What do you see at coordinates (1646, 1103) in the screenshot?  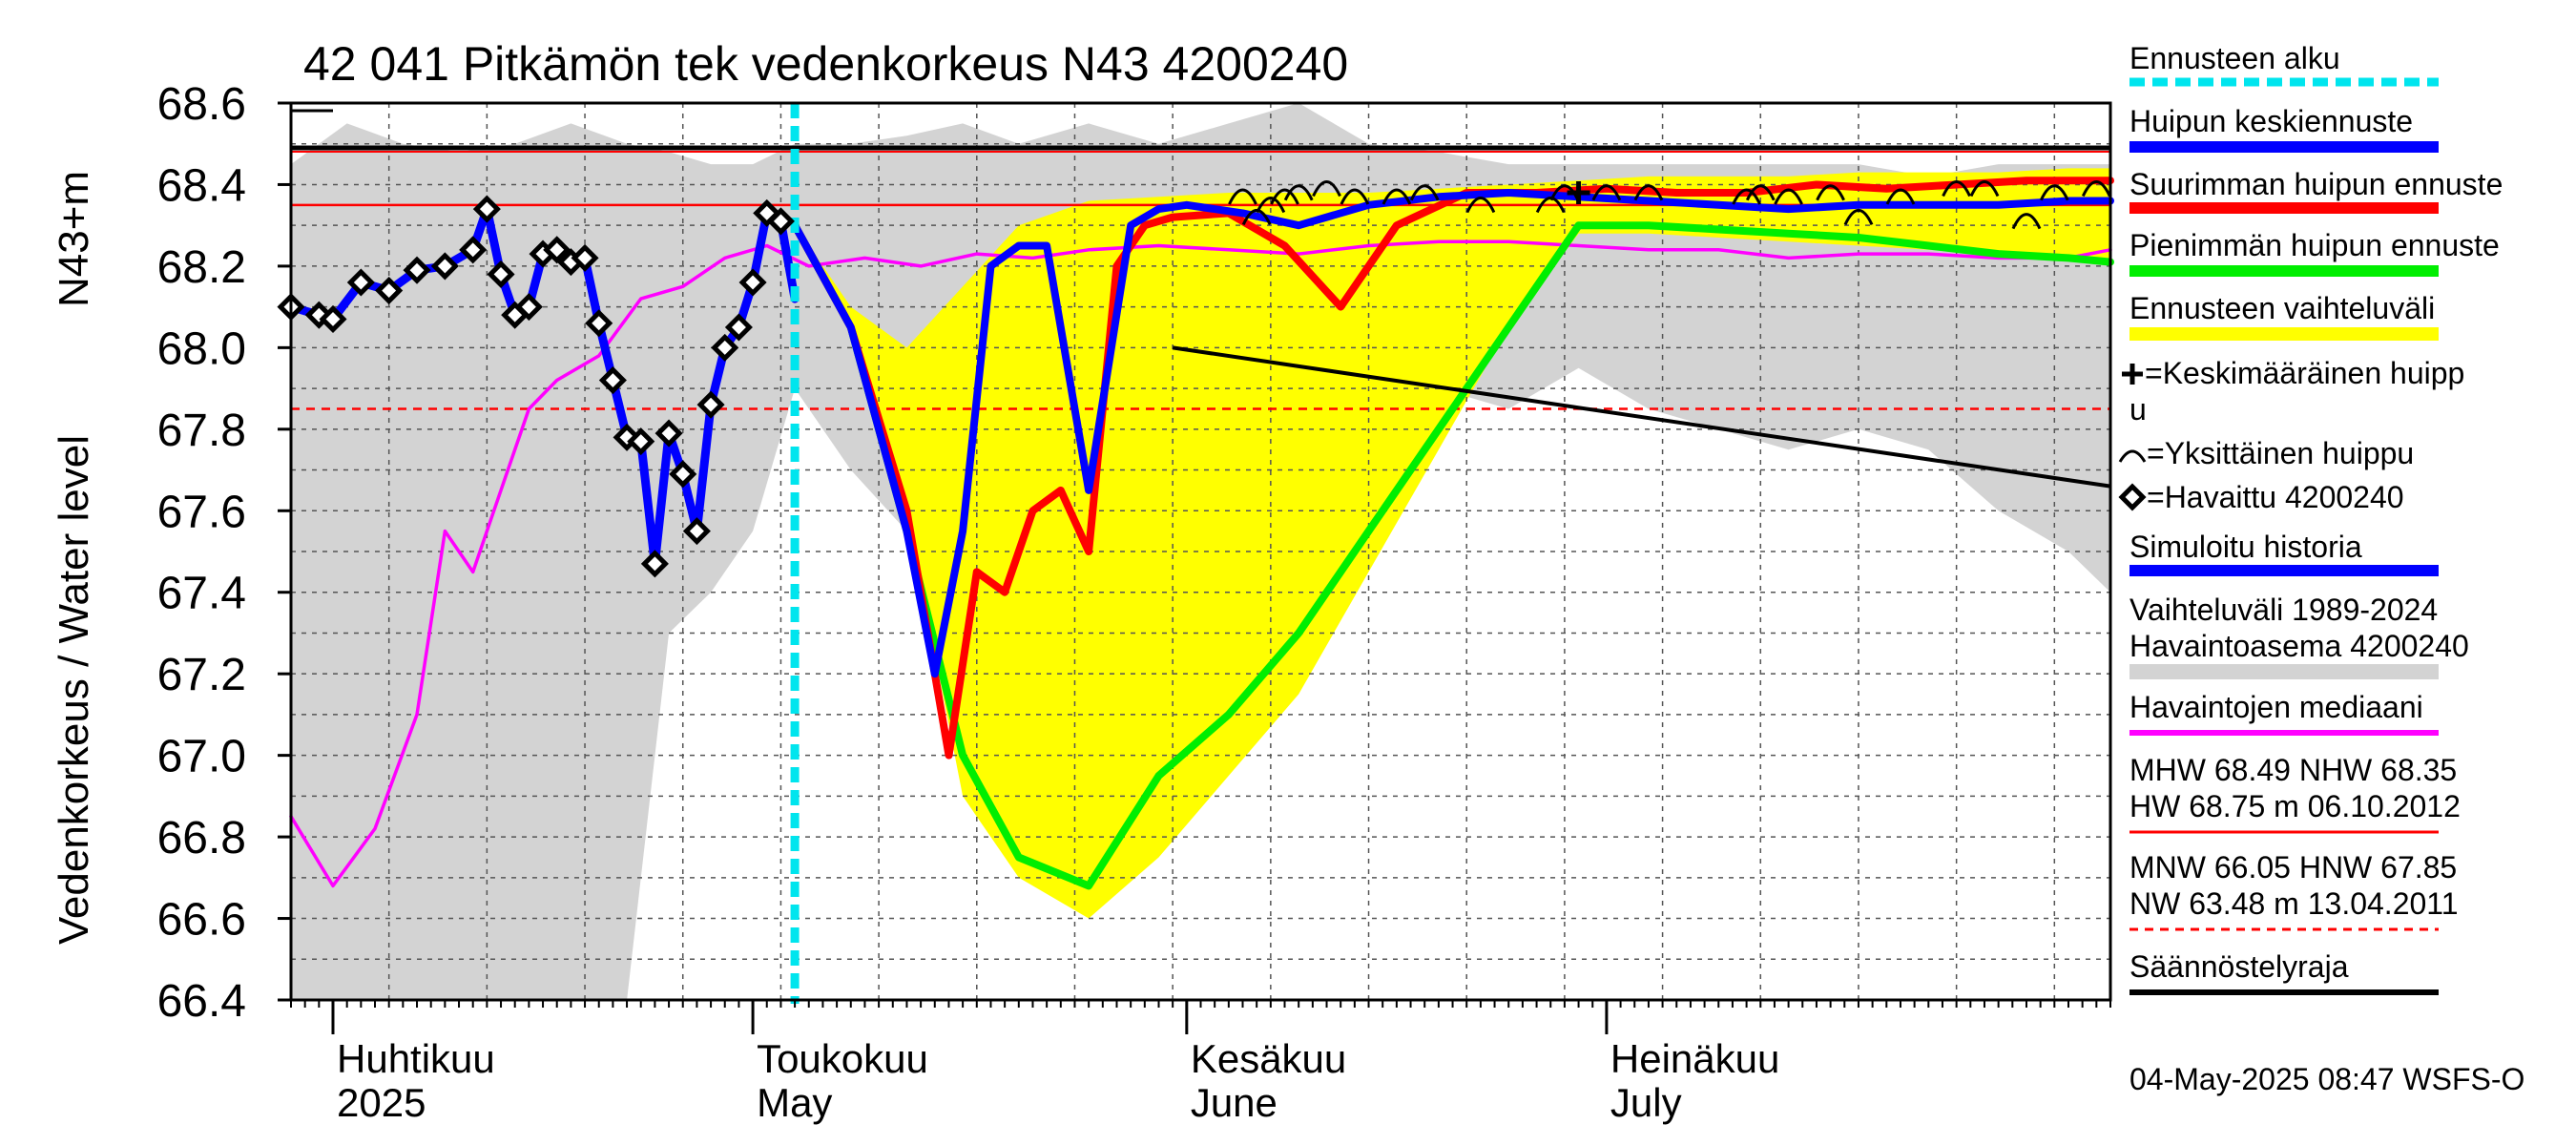 I see `x-month-sublabel: July` at bounding box center [1646, 1103].